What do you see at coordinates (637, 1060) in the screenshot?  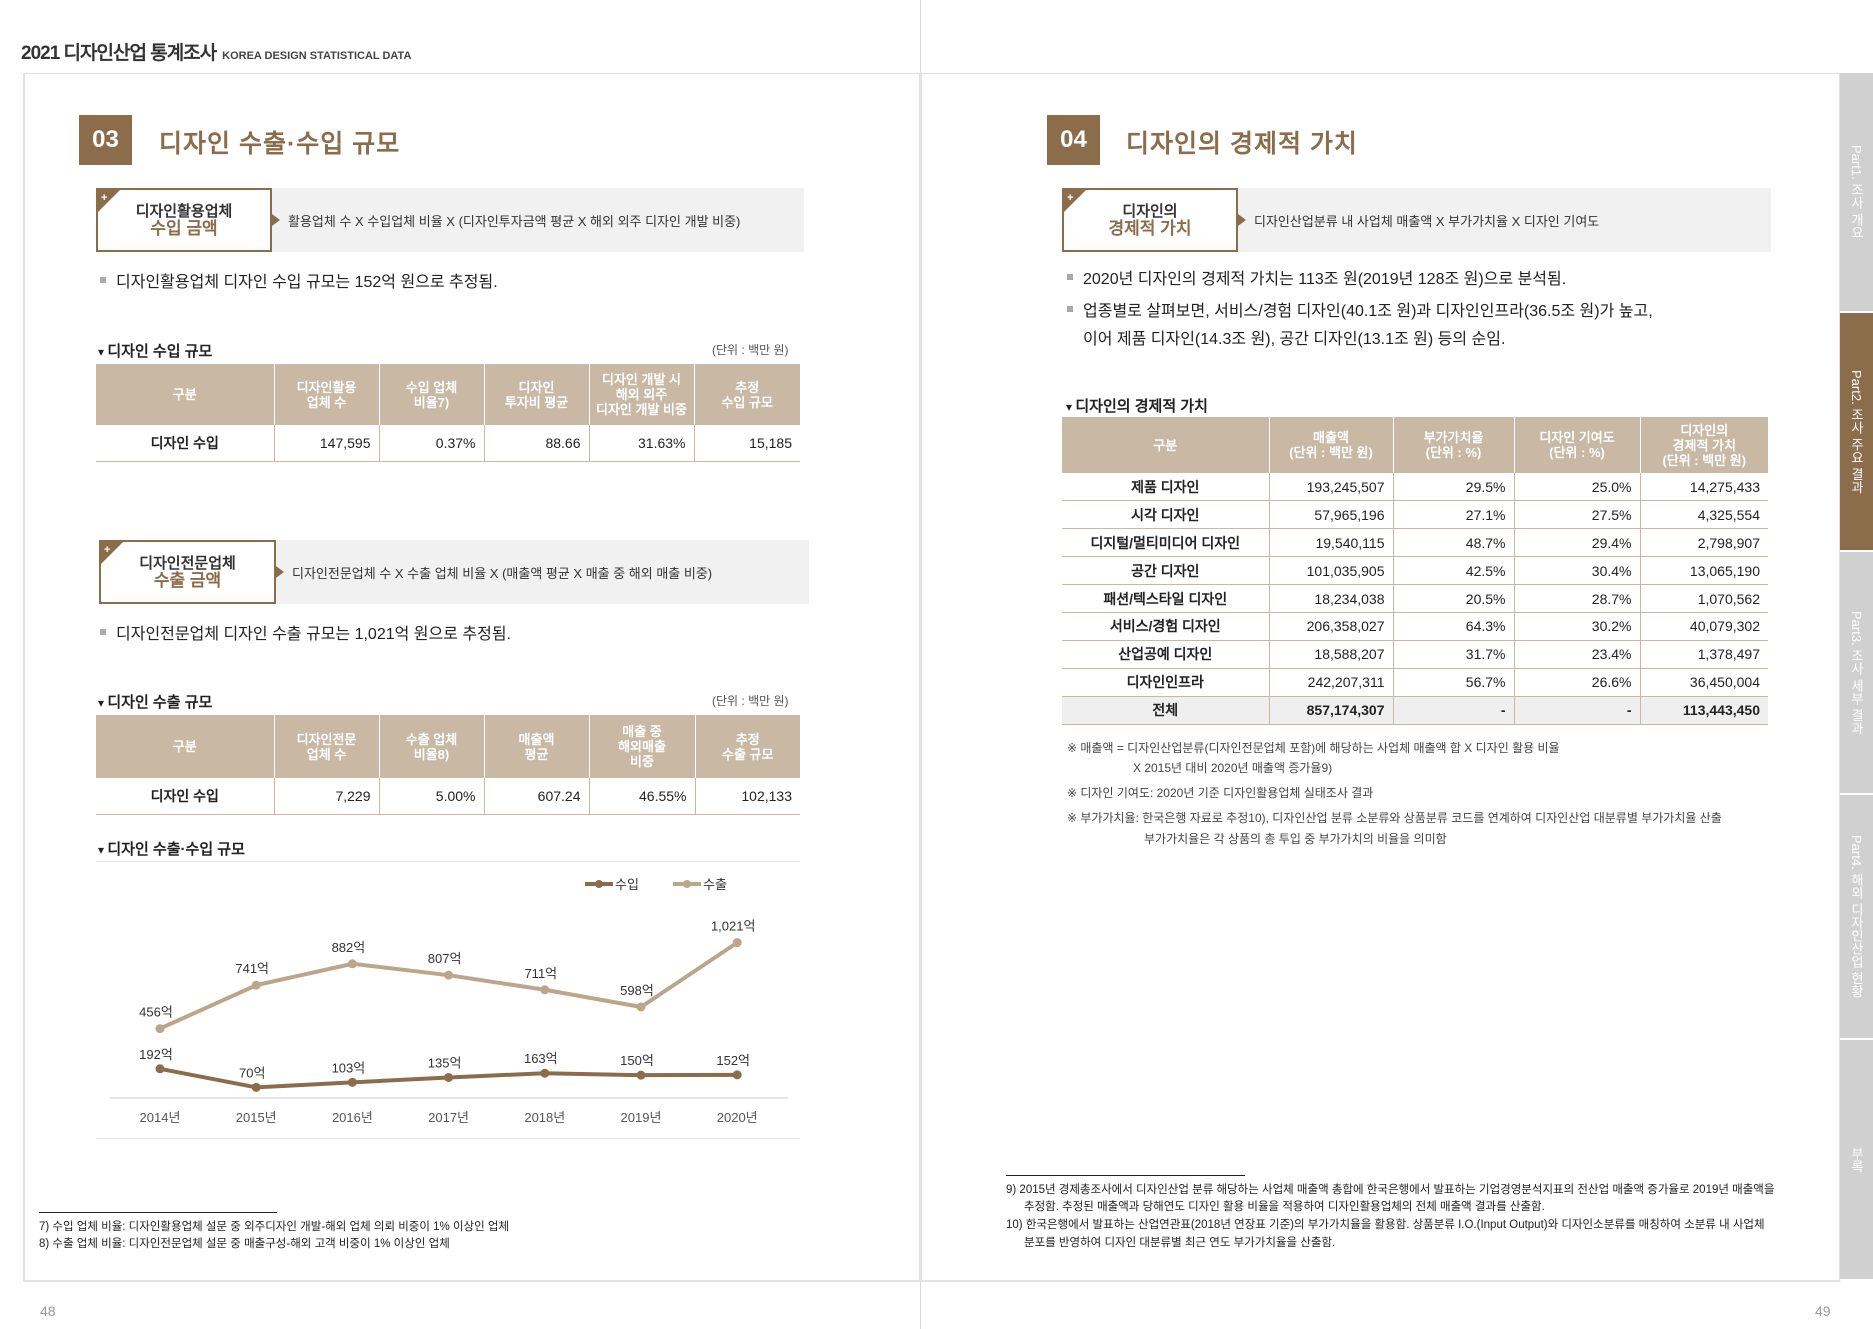 I see `data-label: 150억` at bounding box center [637, 1060].